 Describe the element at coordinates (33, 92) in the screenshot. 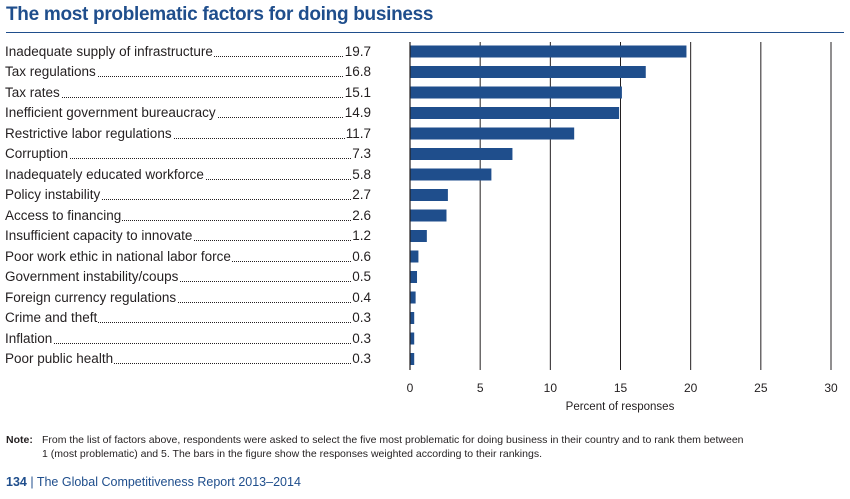

I see `category-label: Tax rates` at that location.